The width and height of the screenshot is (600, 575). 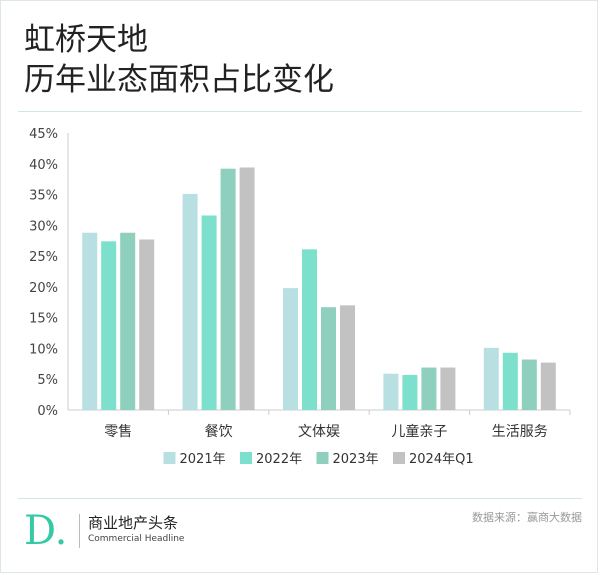 I want to click on logo-letter: D., so click(x=45, y=530).